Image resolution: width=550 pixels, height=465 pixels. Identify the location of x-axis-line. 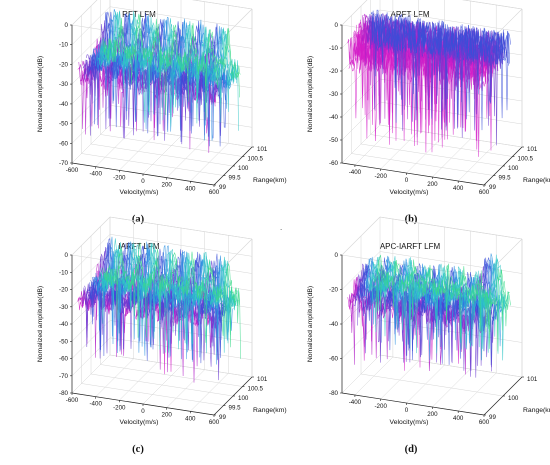
(413, 404).